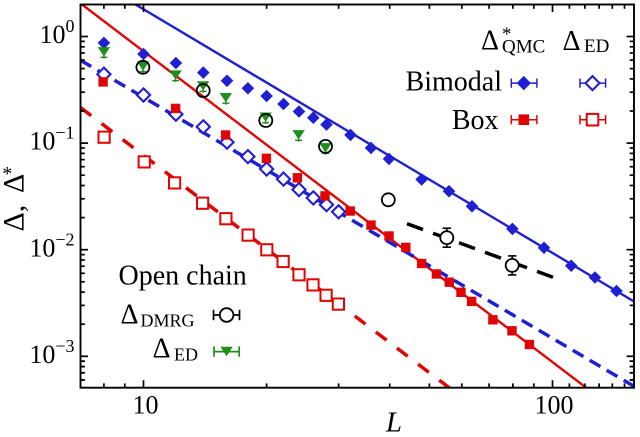 This screenshot has width=640, height=437. Describe the element at coordinates (183, 276) in the screenshot. I see `svg-text: Open chain` at that location.